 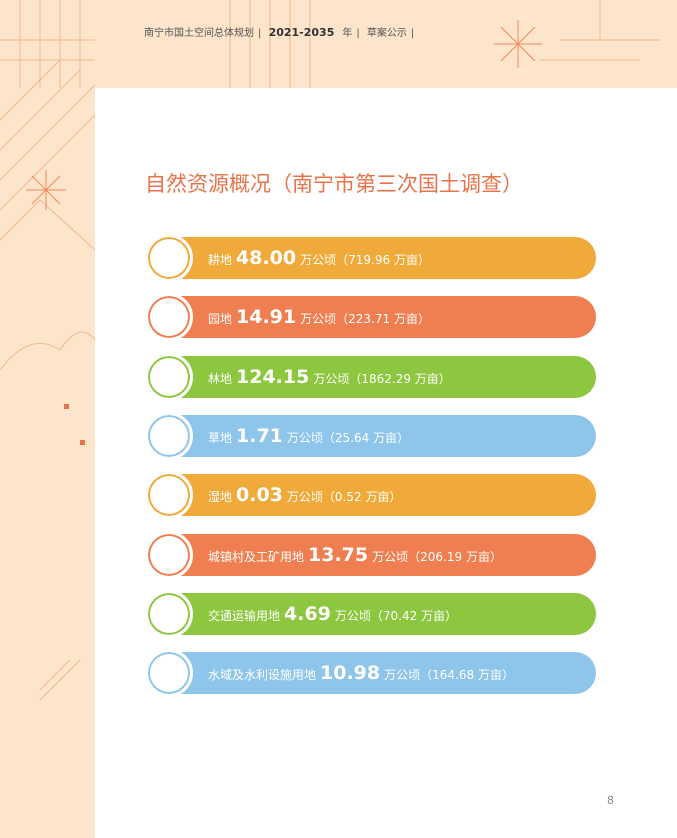 I want to click on item-bar: 林地 124.15 万公顷（1862.29 万亩）, so click(x=370, y=376).